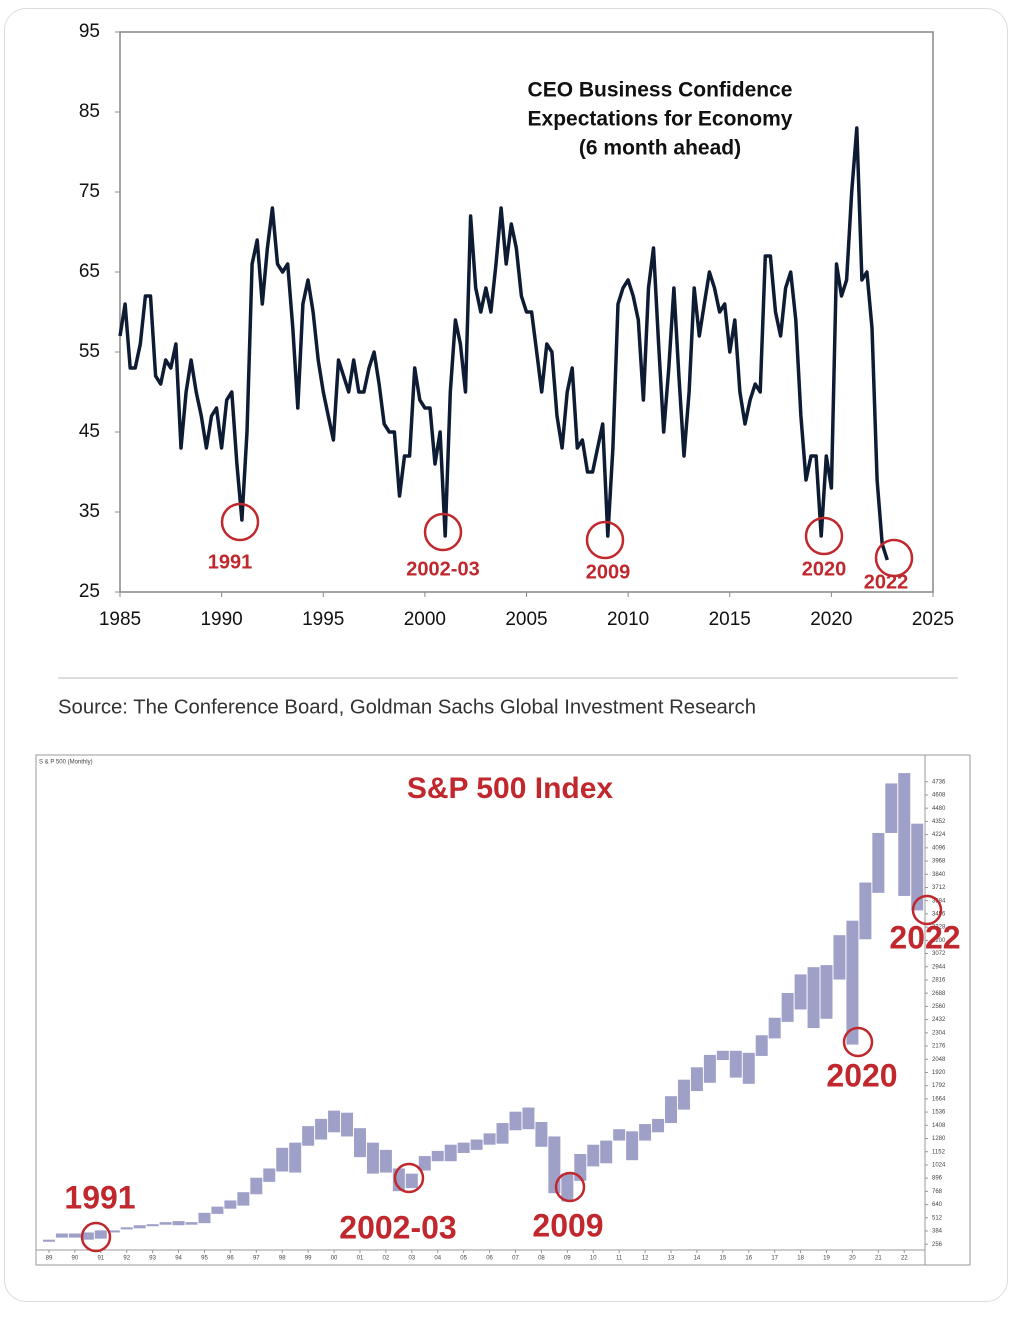 Image resolution: width=1013 pixels, height=1338 pixels. I want to click on y-tick-label: 55, so click(89, 351).